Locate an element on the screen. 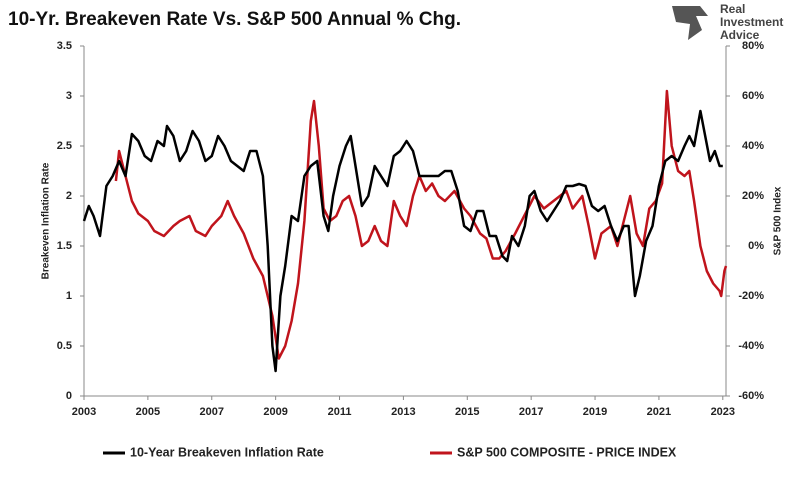 Image resolution: width=806 pixels, height=489 pixels. y2-tick-label: -40% is located at coordinates (751, 346).